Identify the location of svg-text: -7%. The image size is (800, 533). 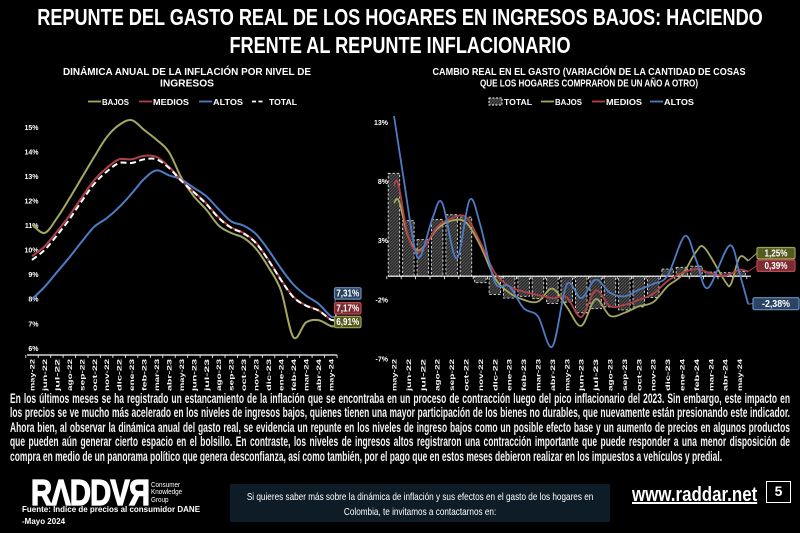
(382, 359).